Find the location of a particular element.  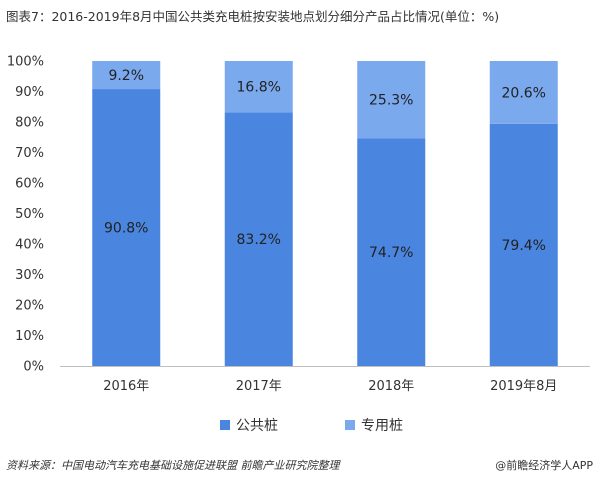

data-label: 90.8% is located at coordinates (126, 229).